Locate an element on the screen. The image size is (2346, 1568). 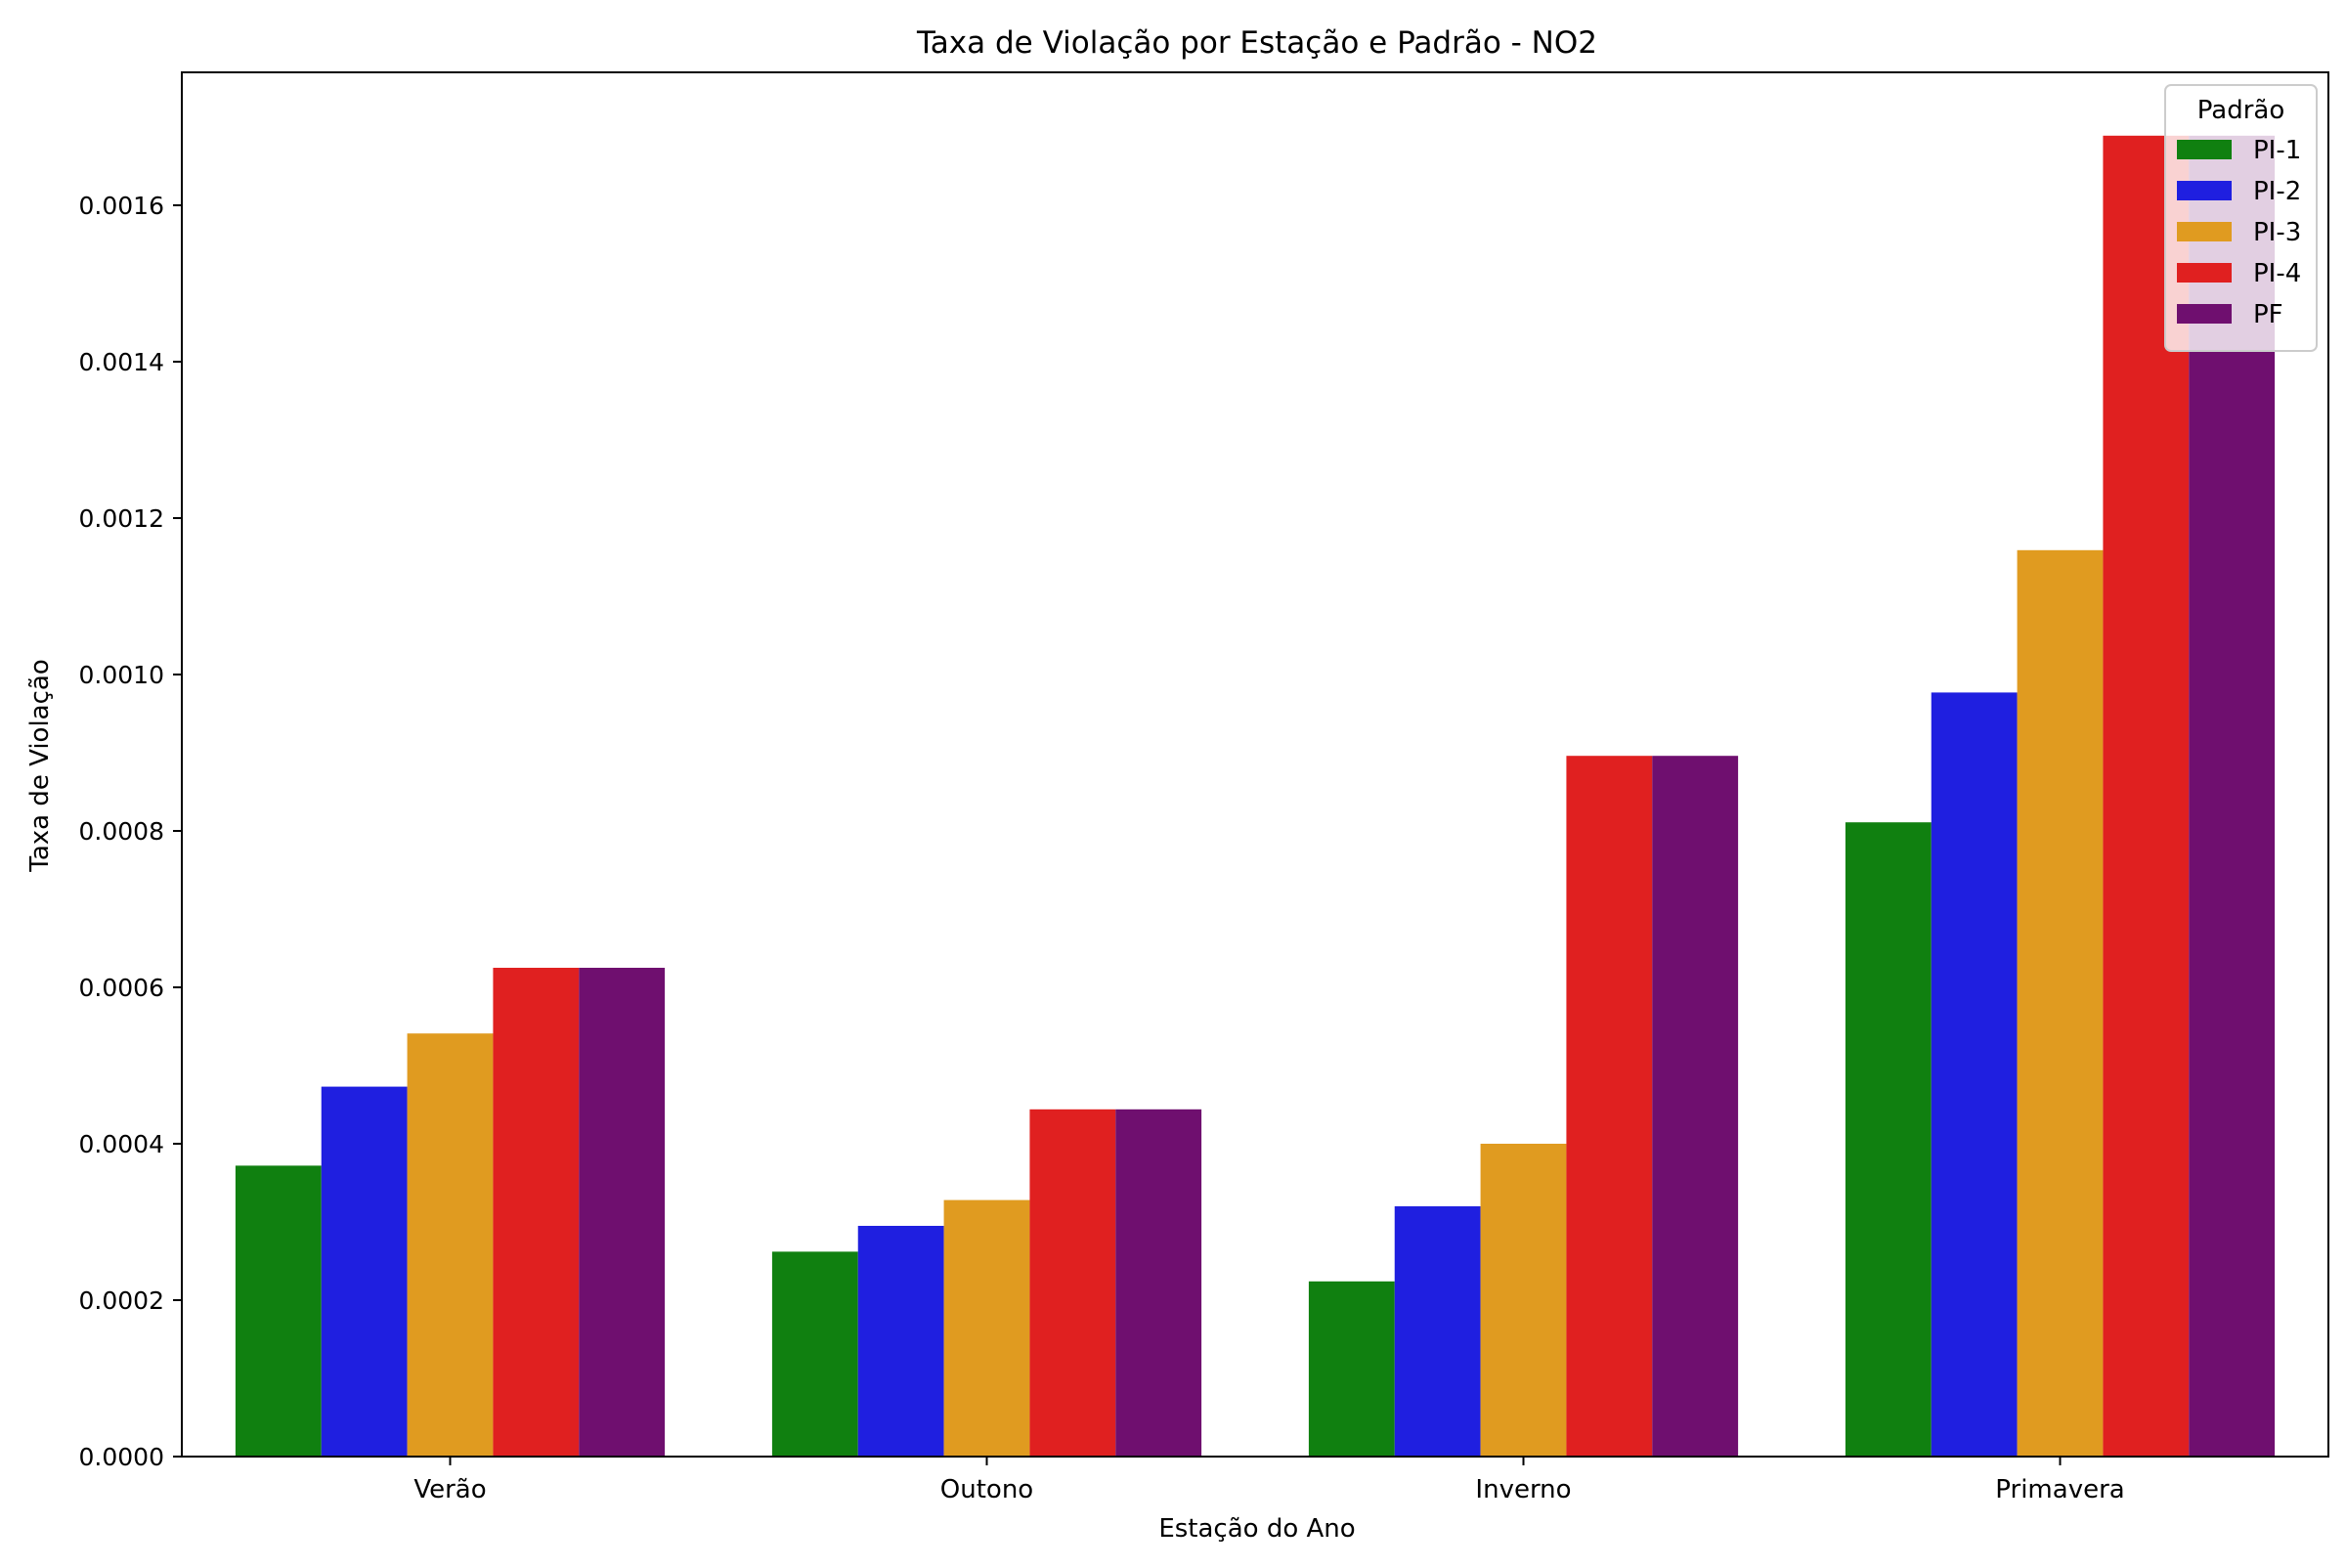
y-tick-label: 0.0000 is located at coordinates (122, 1457).